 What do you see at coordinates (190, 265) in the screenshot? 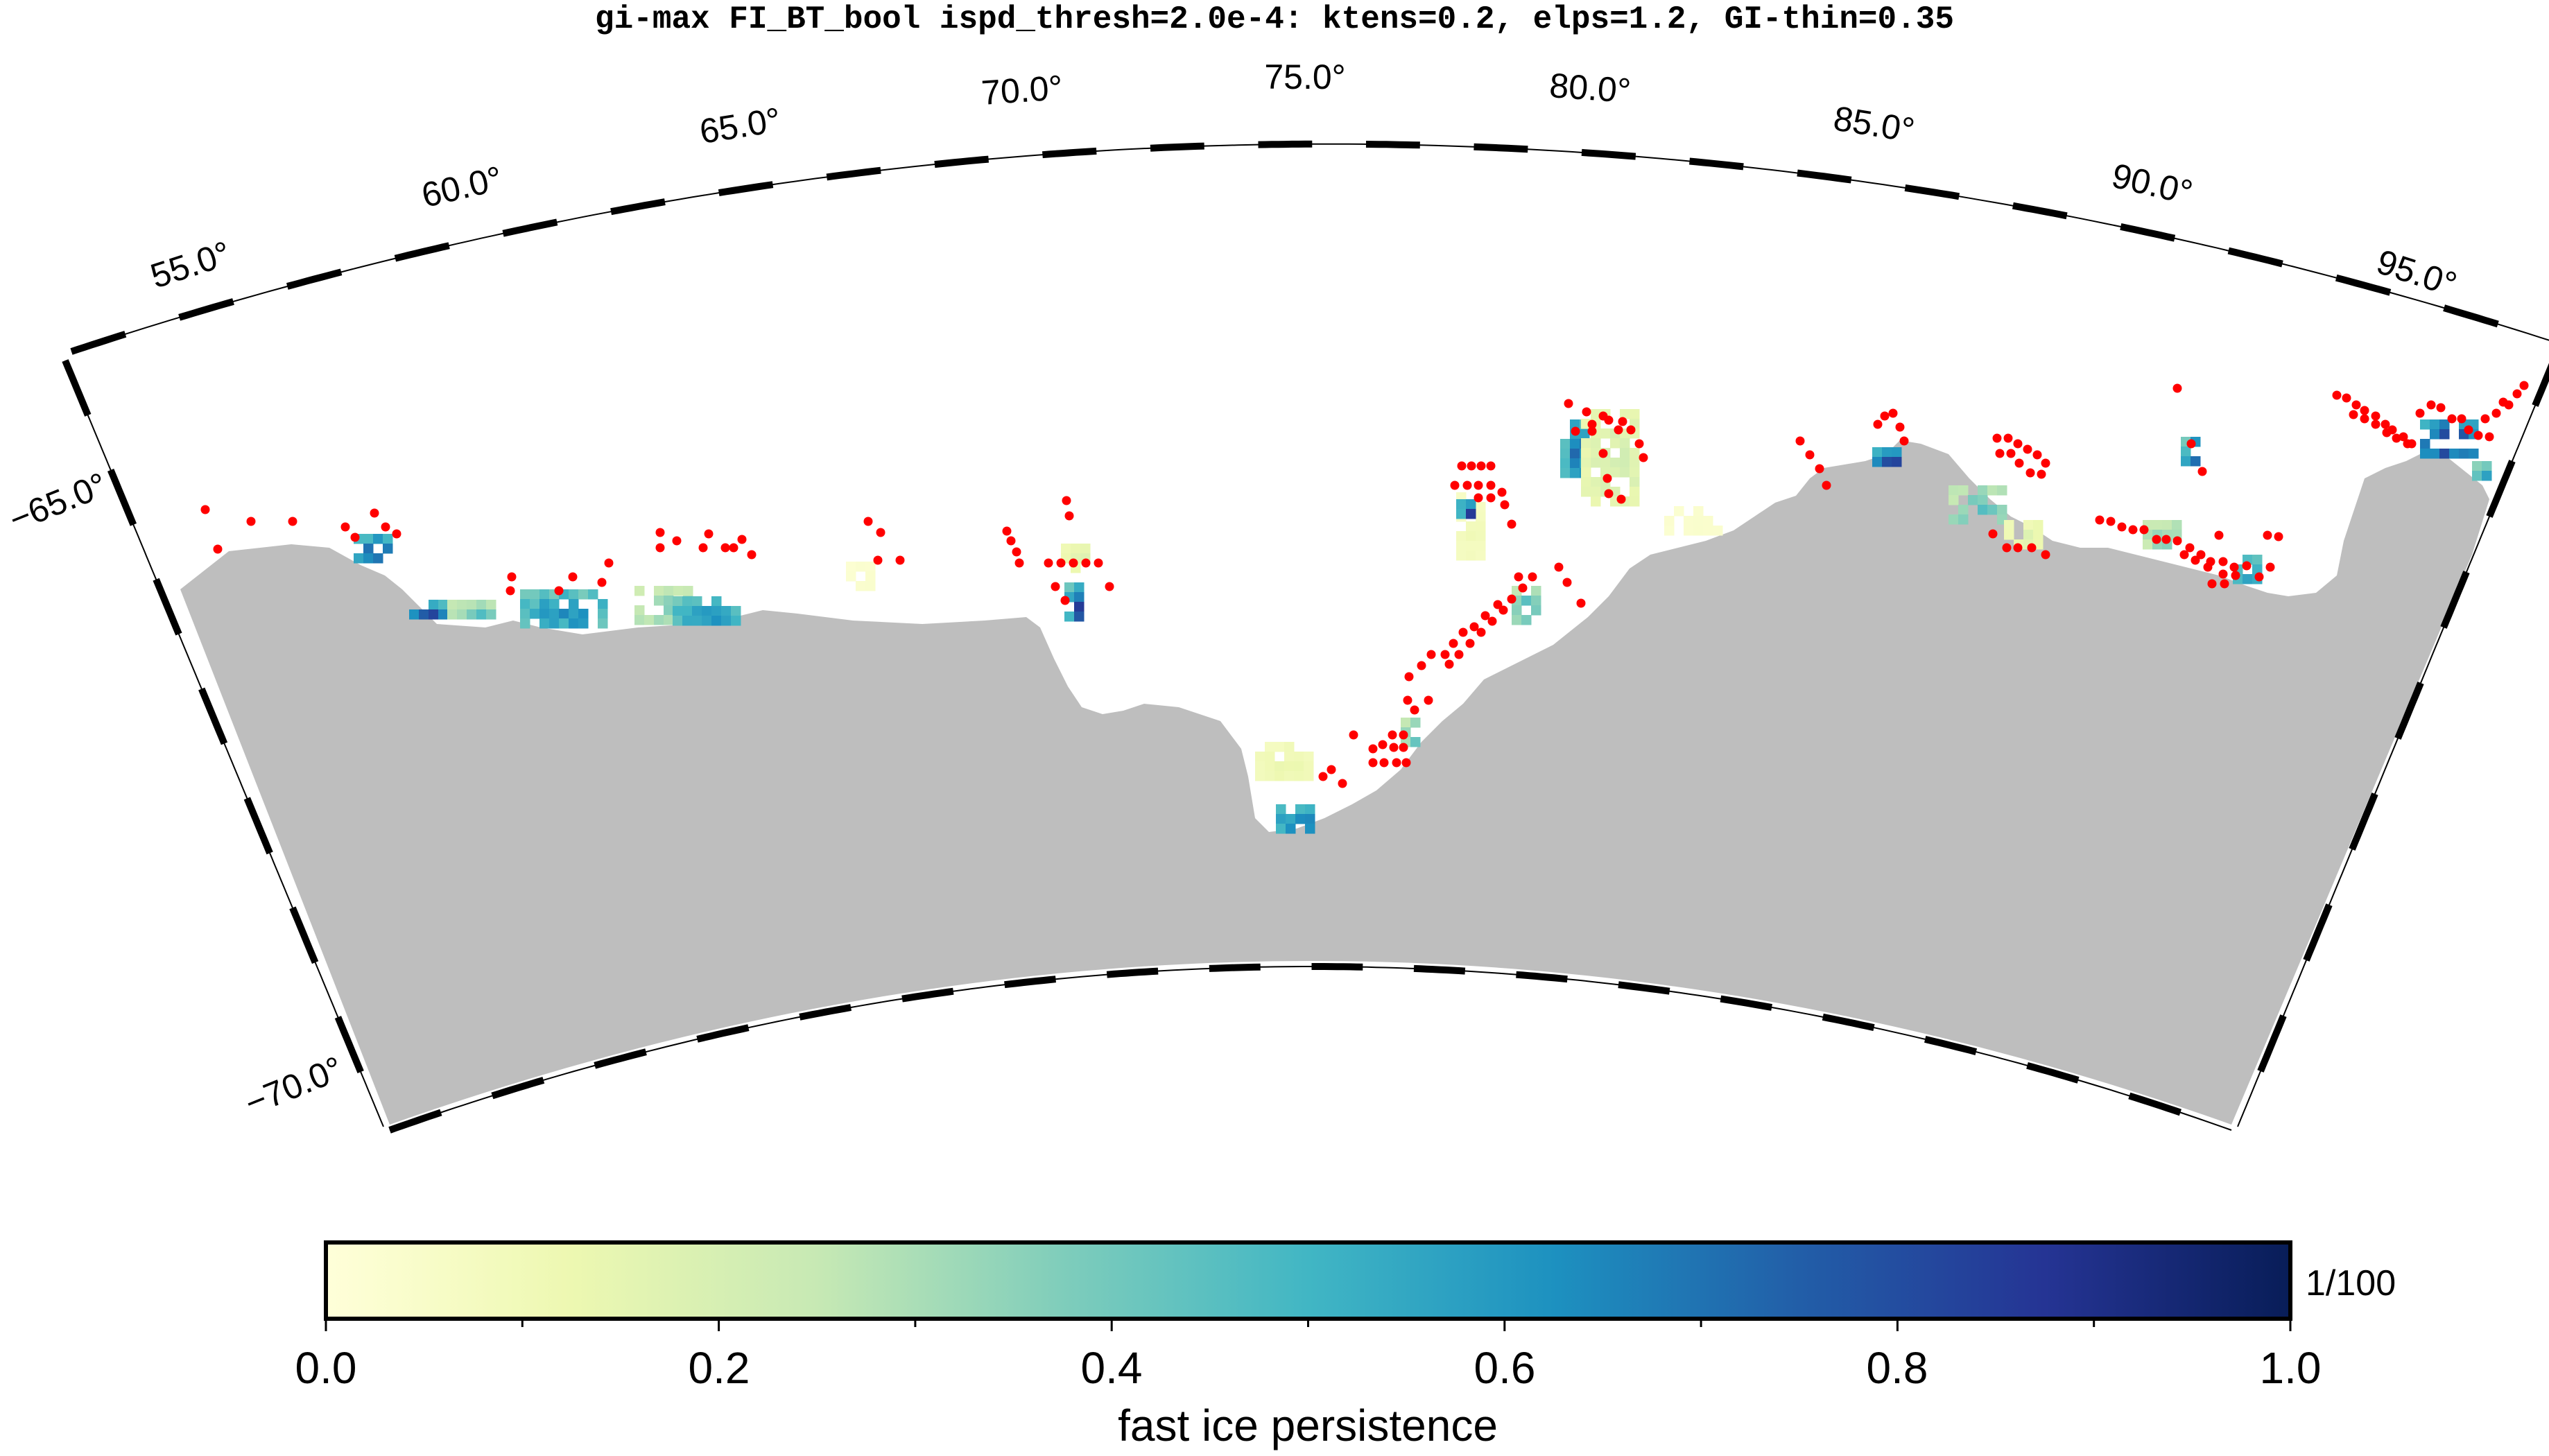
I see `lon-label: 55.0°` at bounding box center [190, 265].